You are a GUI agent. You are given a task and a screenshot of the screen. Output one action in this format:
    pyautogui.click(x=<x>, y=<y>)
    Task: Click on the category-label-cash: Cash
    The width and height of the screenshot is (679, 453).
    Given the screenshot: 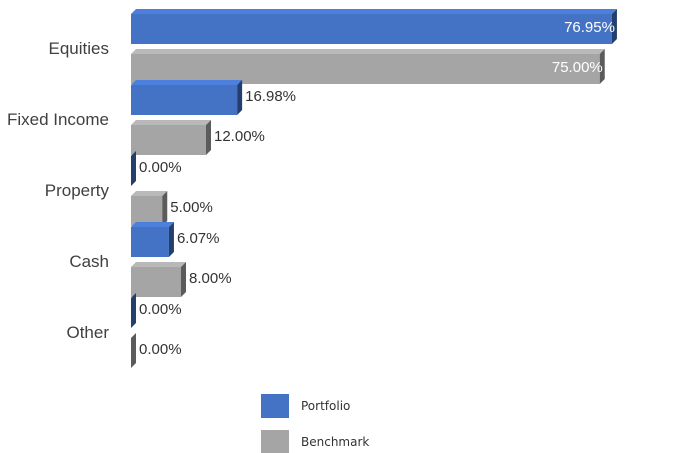 What is the action you would take?
    pyautogui.click(x=89, y=261)
    